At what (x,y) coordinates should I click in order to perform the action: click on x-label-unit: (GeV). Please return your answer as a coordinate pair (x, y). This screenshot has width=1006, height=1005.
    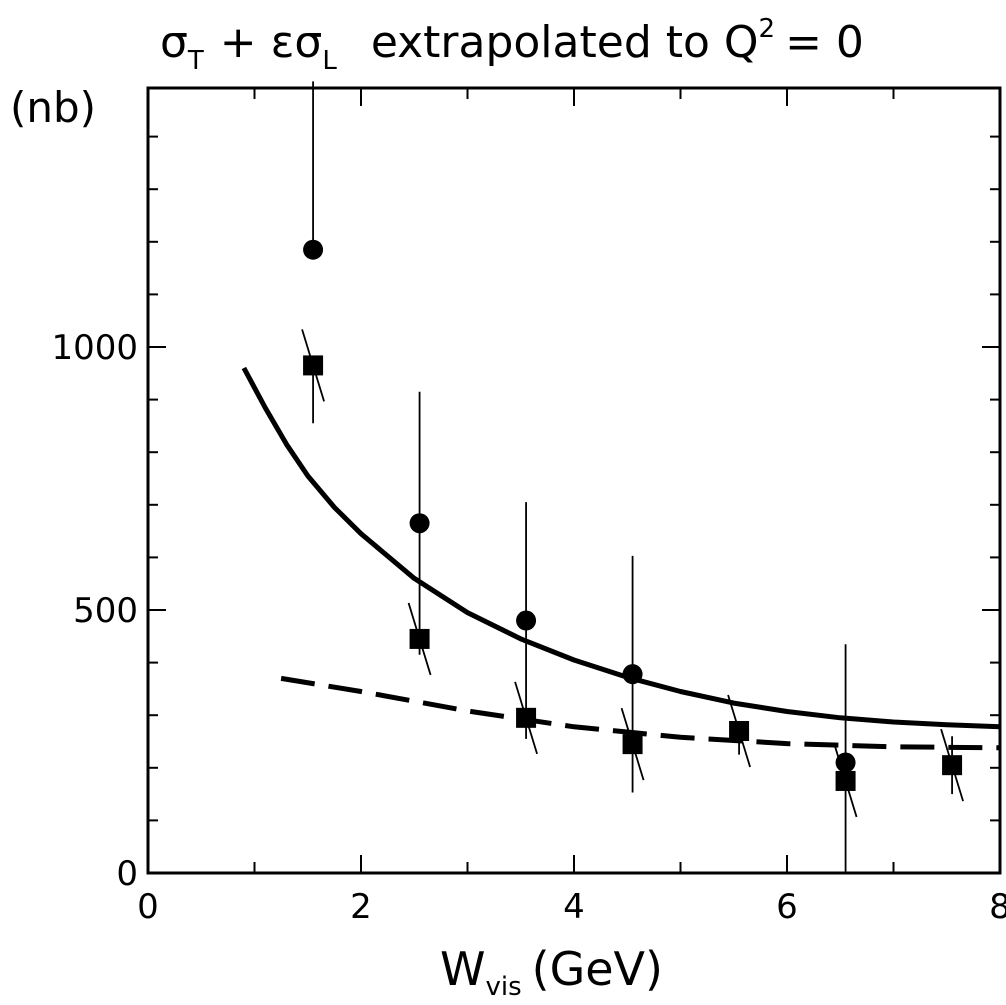
    Looking at the image, I should click on (597, 969).